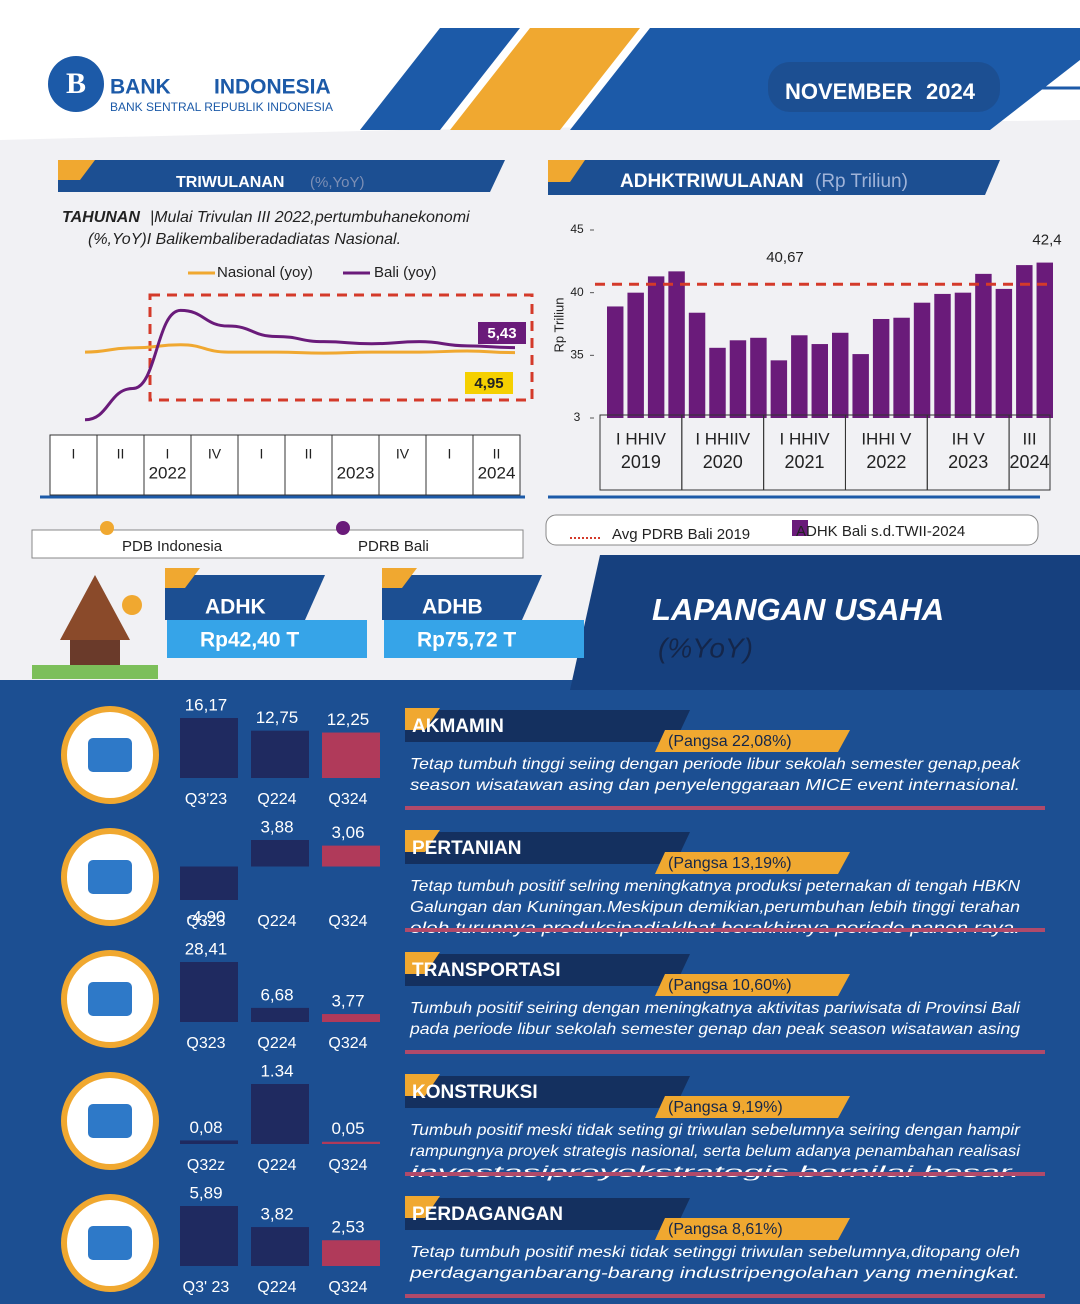 The height and width of the screenshot is (1304, 1080). Describe the element at coordinates (861, 181) in the screenshot. I see `panel-unit: (Rp Triliun)` at that location.